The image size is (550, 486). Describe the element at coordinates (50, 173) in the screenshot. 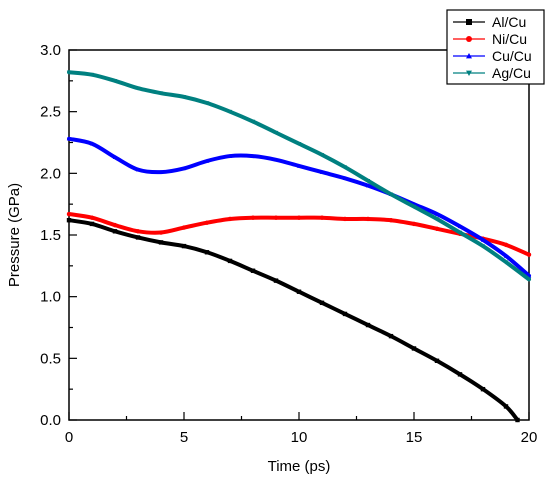

I see `y-tick-label: 2.0` at that location.